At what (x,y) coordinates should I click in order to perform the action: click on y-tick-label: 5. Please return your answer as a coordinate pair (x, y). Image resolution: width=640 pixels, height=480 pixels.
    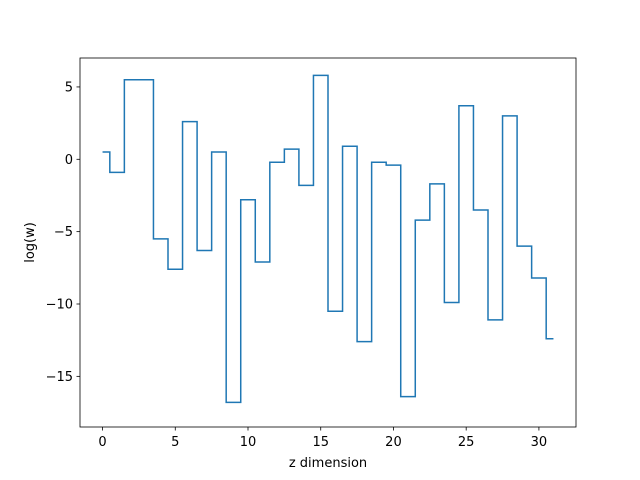
    Looking at the image, I should click on (69, 87).